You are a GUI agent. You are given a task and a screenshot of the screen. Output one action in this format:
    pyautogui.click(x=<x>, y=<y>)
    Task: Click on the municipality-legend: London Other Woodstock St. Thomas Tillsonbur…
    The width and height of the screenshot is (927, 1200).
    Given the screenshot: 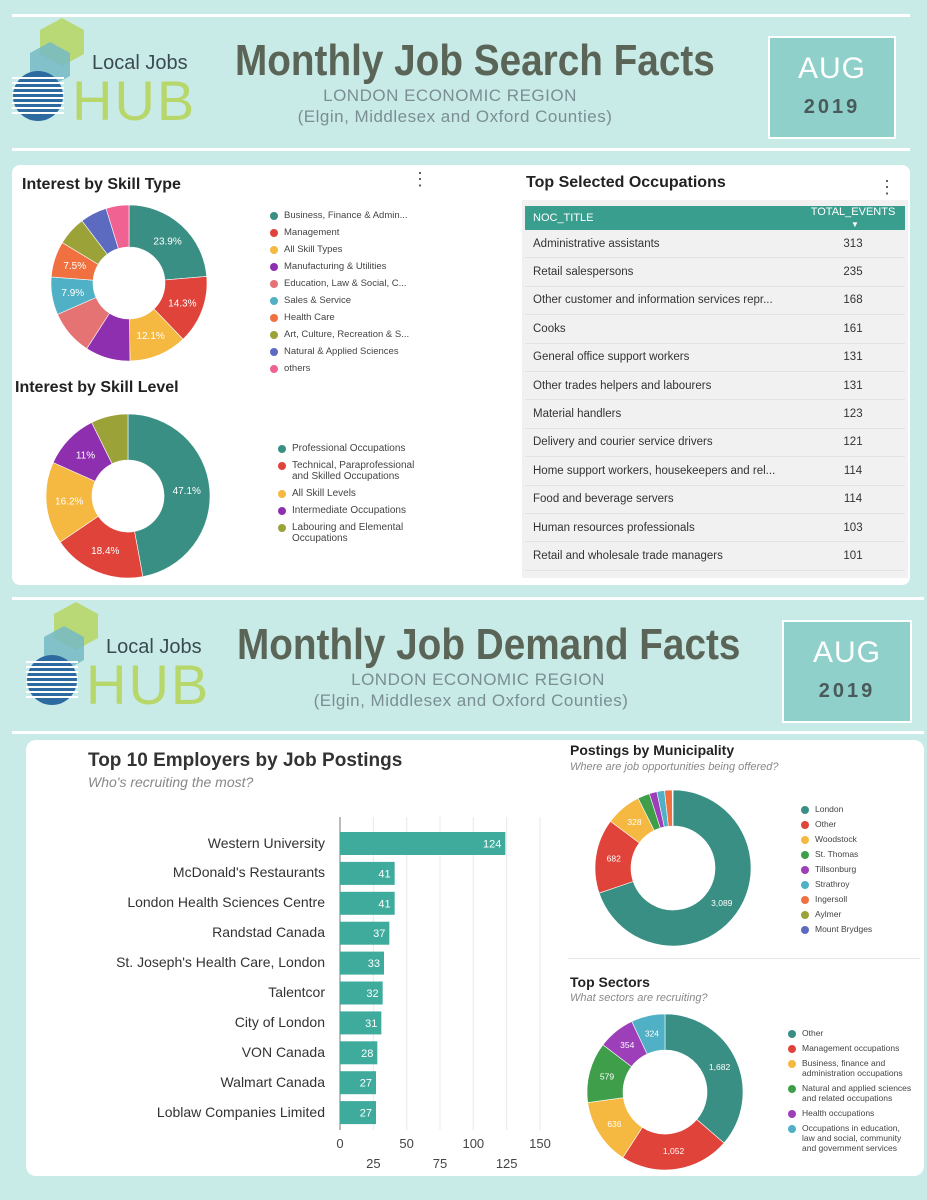 What is the action you would take?
    pyautogui.click(x=851, y=871)
    